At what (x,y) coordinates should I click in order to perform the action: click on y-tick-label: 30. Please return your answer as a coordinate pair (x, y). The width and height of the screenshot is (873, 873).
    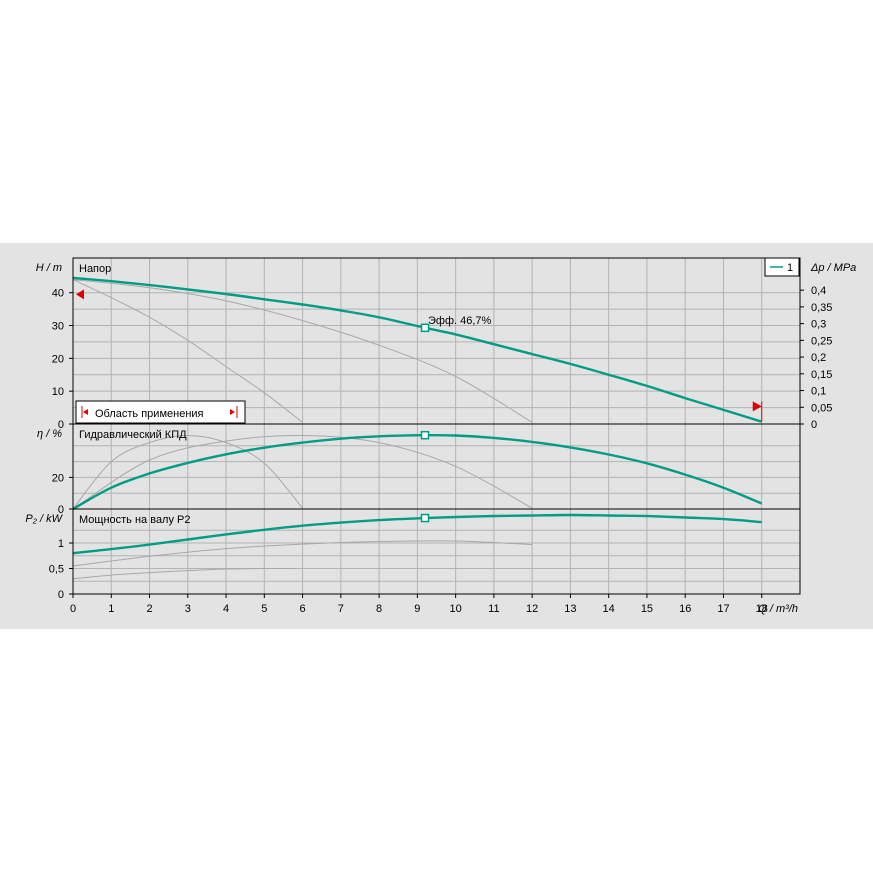
    Looking at the image, I should click on (58, 327).